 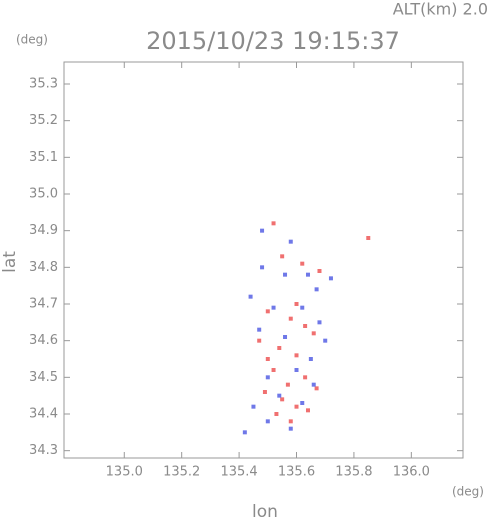 I want to click on y-tick-label: 35.2, so click(x=43, y=120).